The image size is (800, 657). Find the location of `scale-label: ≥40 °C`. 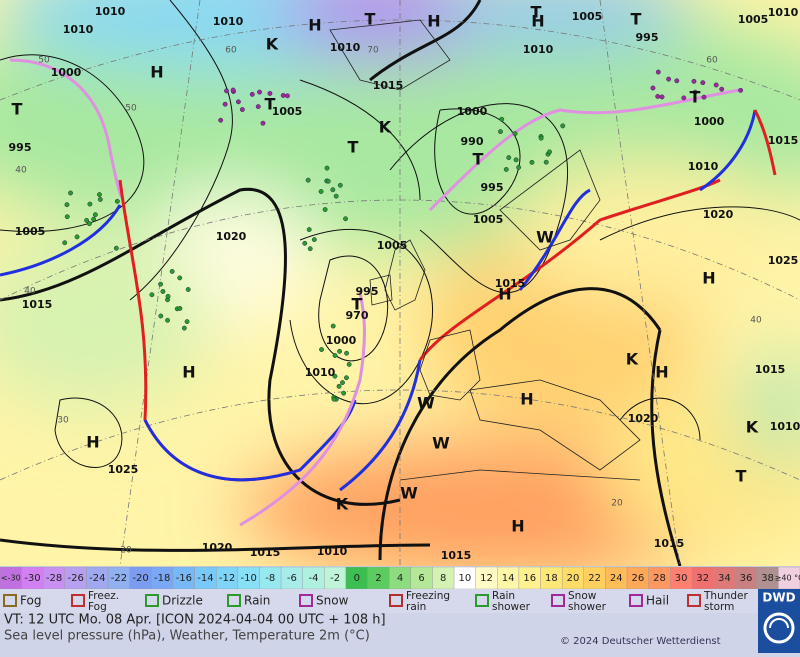

scale-label: ≥40 °C is located at coordinates (787, 578).